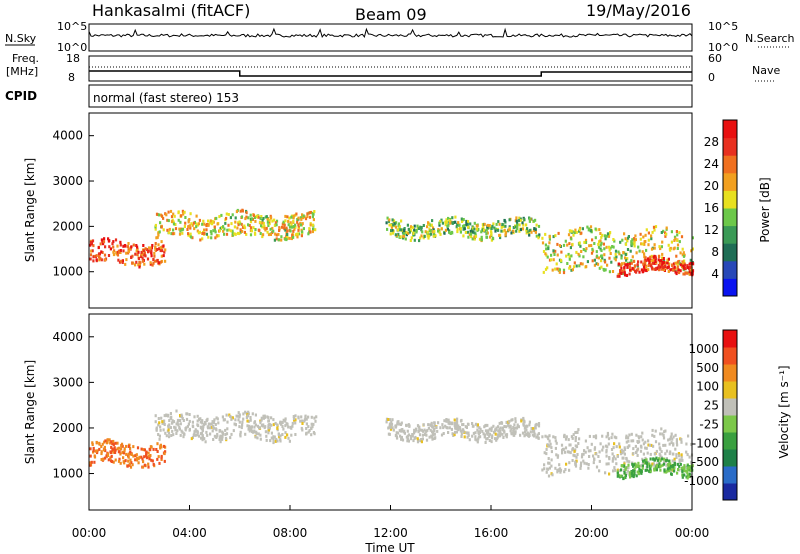 This screenshot has width=800, height=554. What do you see at coordinates (21, 96) in the screenshot?
I see `cpid-label: CPID` at bounding box center [21, 96].